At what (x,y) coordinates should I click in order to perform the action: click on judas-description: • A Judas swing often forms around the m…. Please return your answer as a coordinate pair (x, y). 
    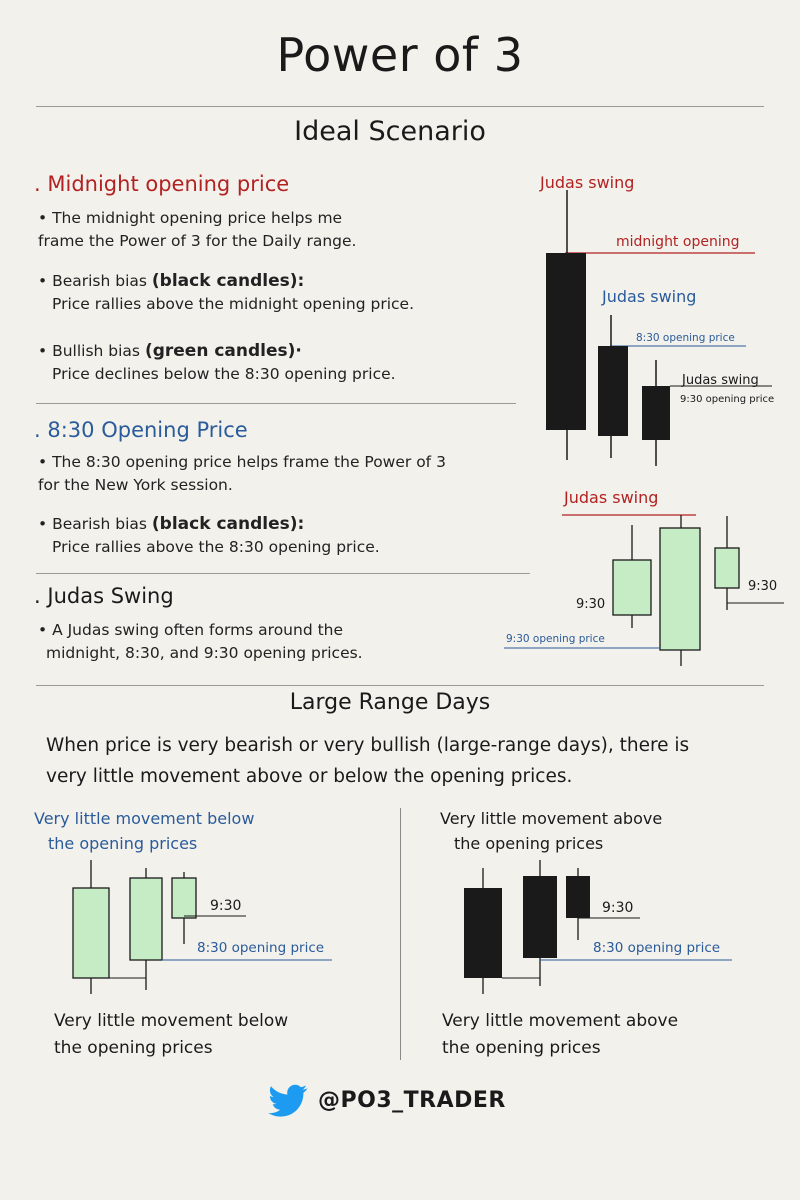
    Looking at the image, I should click on (200, 641).